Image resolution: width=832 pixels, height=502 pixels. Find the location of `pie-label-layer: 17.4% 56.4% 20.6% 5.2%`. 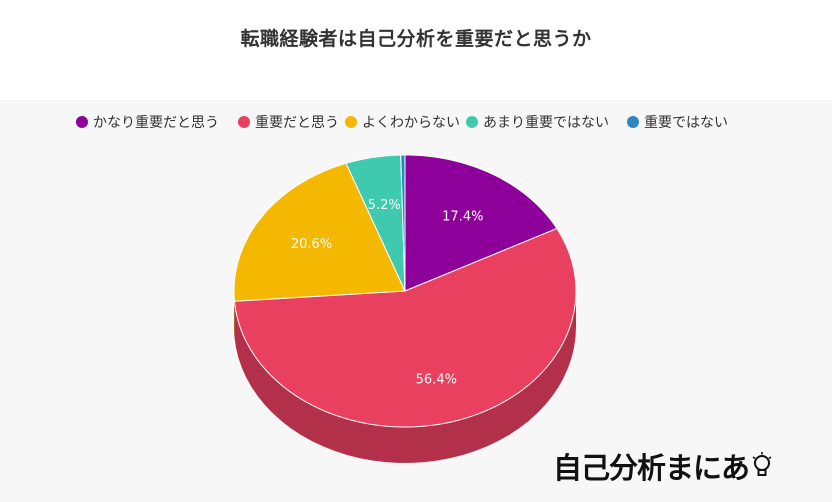

pie-label-layer: 17.4% 56.4% 20.6% 5.2% is located at coordinates (387, 293).